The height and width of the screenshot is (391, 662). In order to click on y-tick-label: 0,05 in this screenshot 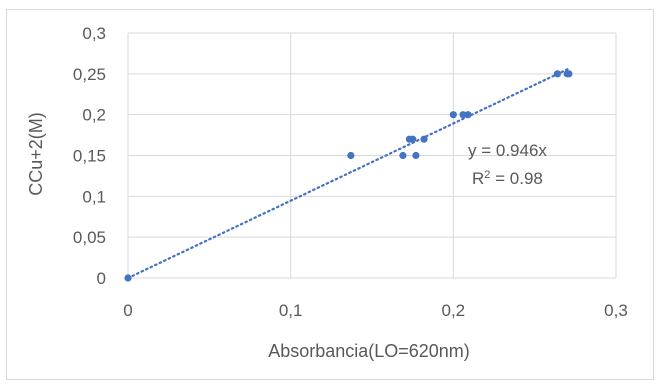, I will do `click(89, 237)`.